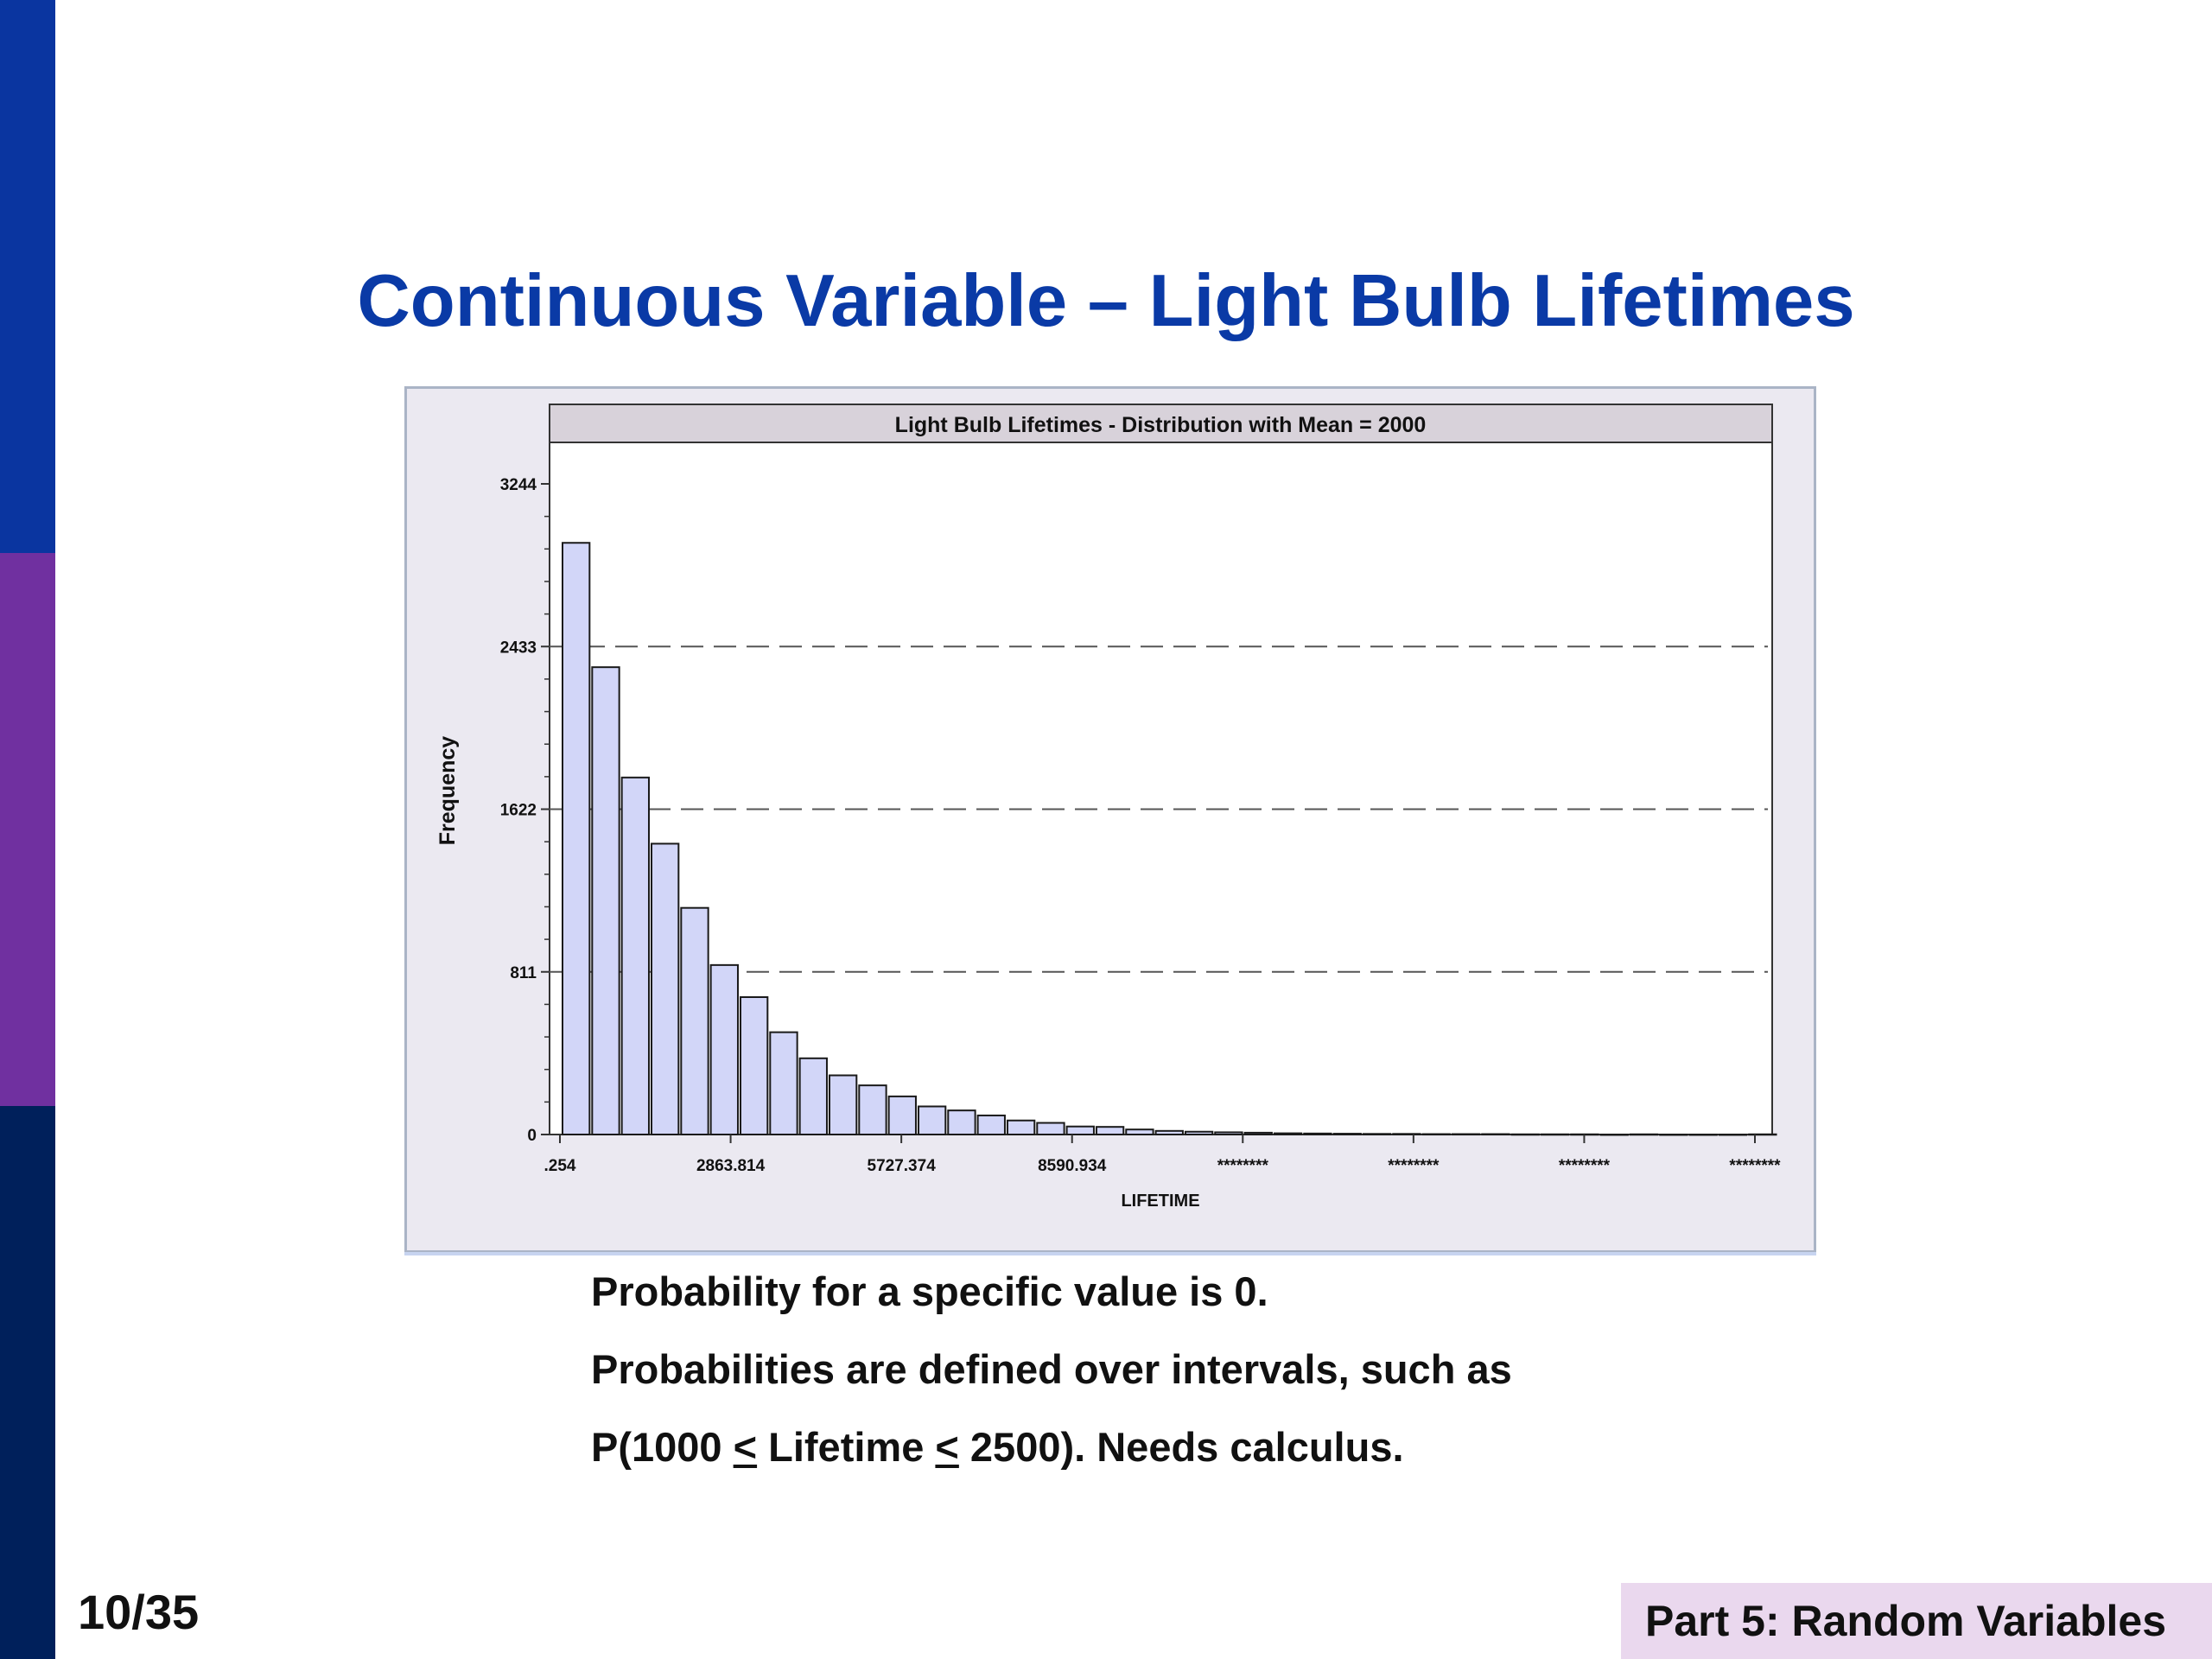  I want to click on text-line-1: Probability for a specific value is 0., so click(929, 1291).